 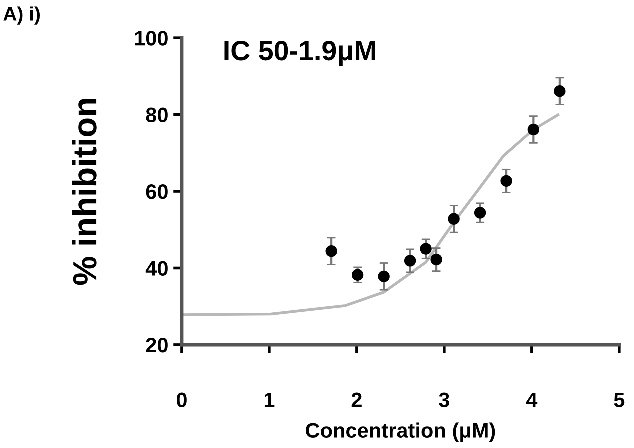 What do you see at coordinates (84, 192) in the screenshot?
I see `y-axis-title: % inhibition` at bounding box center [84, 192].